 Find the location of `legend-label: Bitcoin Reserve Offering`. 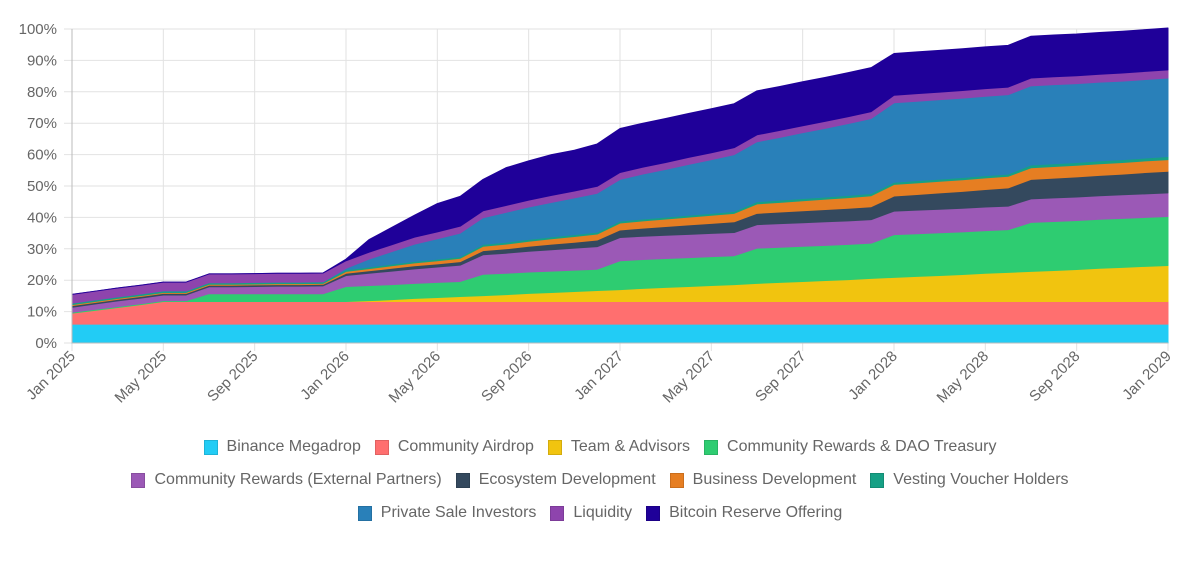

legend-label: Bitcoin Reserve Offering is located at coordinates (756, 512).